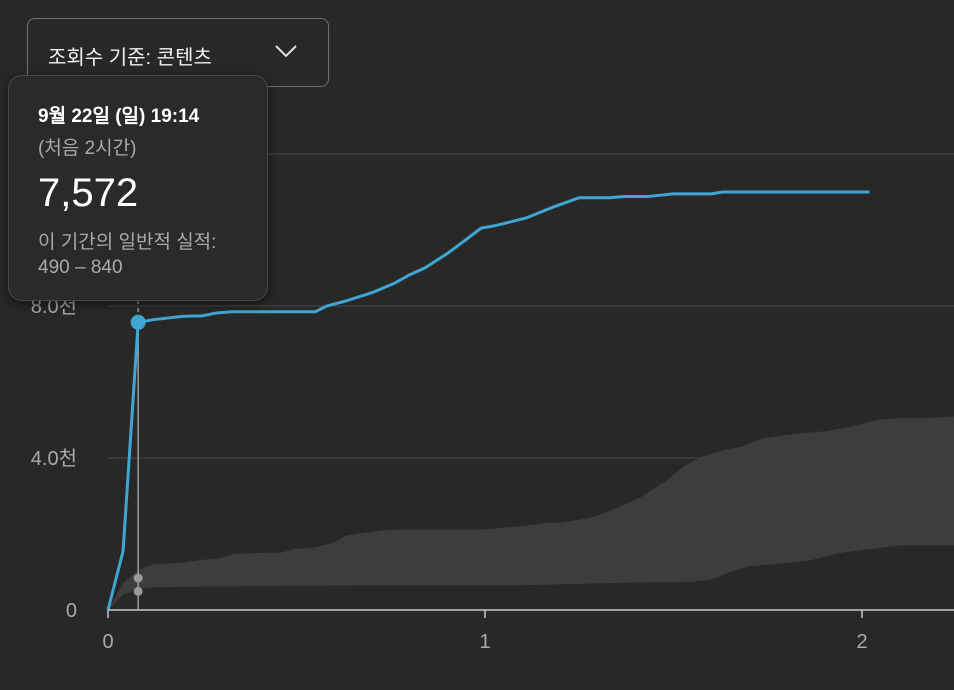  I want to click on hover-markers, so click(138, 455).